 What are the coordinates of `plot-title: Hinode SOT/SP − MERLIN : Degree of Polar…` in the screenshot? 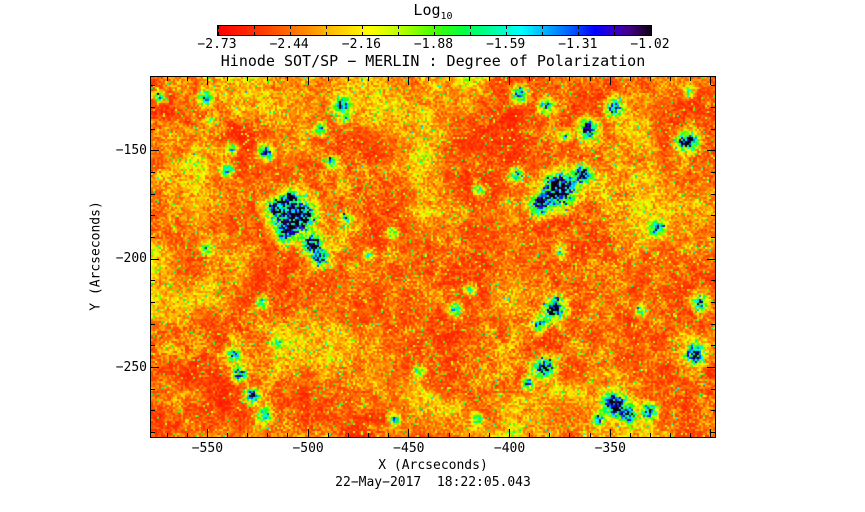 It's located at (433, 61).